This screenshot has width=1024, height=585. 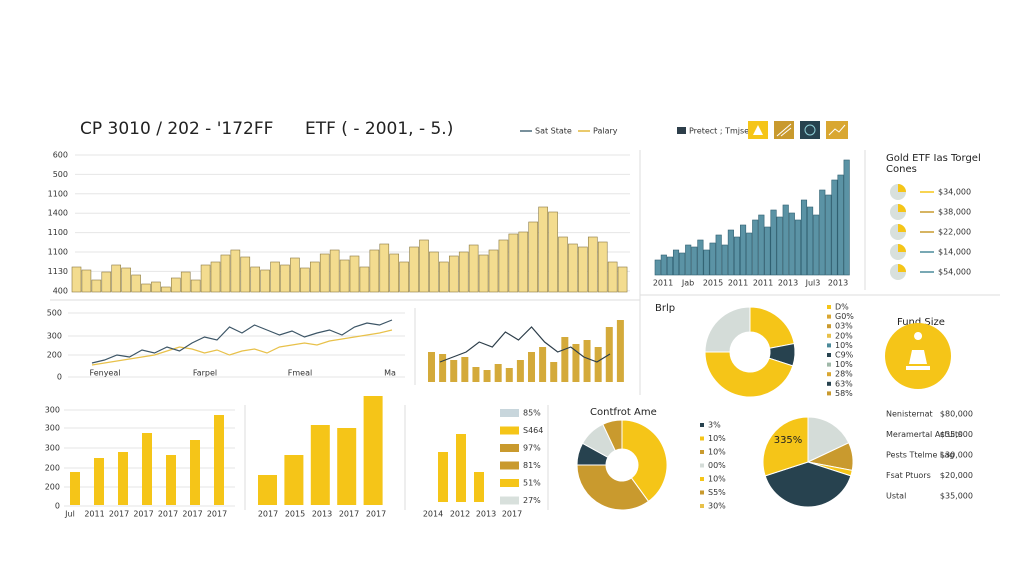 What do you see at coordinates (52, 487) in the screenshot?
I see `label: 200` at bounding box center [52, 487].